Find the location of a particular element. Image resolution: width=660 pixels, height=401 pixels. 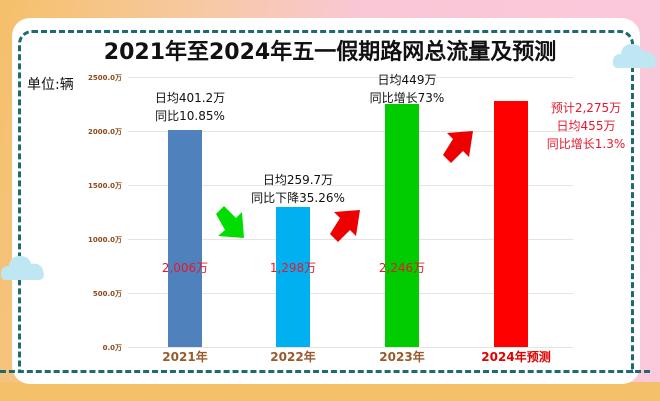

y-tick: 2500.0万 is located at coordinates (104, 78).